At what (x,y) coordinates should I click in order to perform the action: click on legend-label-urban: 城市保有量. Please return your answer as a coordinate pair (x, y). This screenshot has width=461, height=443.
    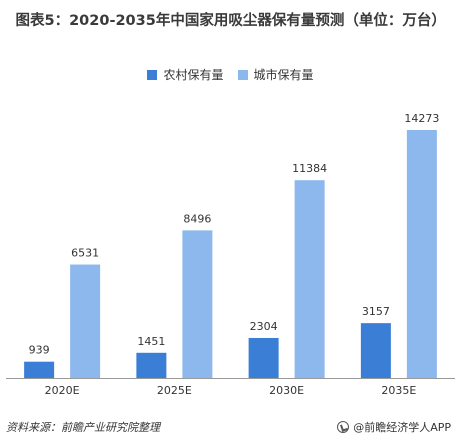
    Looking at the image, I should click on (283, 75).